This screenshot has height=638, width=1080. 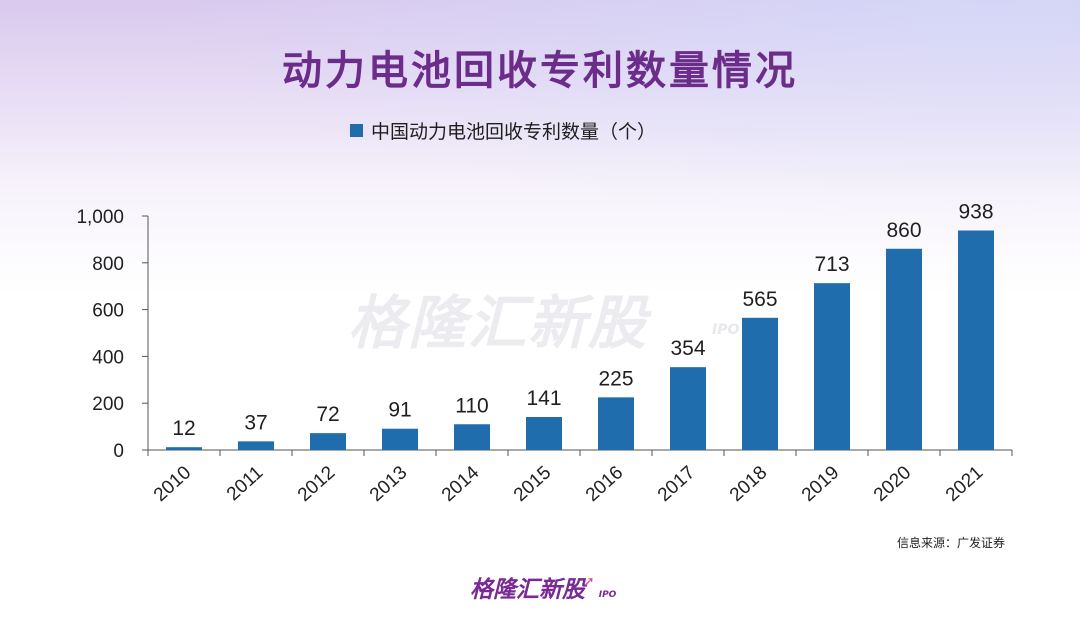 I want to click on data-label: 37, so click(x=255, y=422).